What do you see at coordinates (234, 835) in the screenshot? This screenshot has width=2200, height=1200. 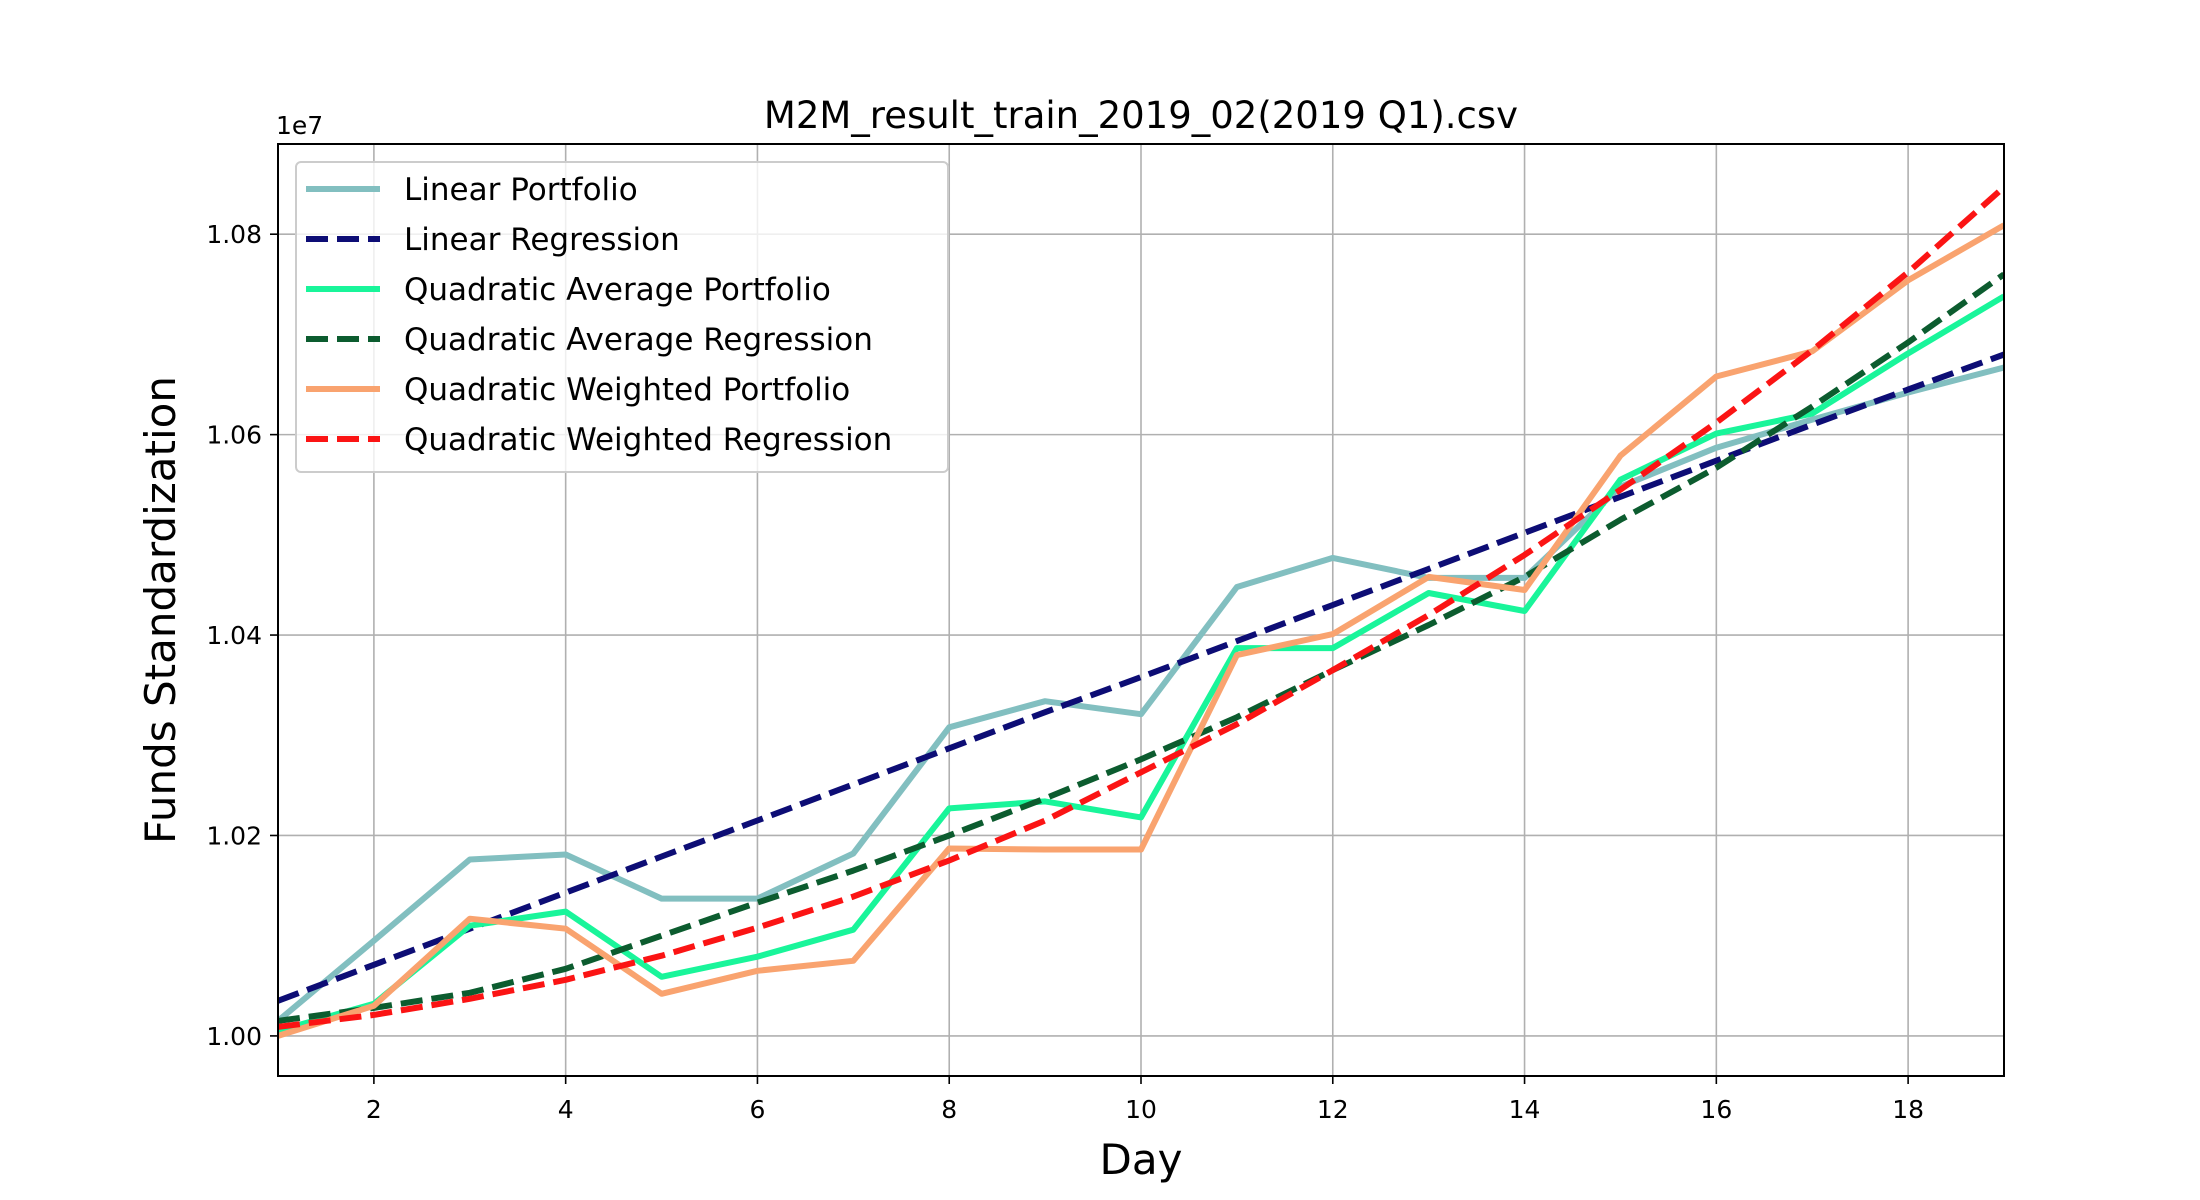 I see `y-tick-label: 1.02` at bounding box center [234, 835].